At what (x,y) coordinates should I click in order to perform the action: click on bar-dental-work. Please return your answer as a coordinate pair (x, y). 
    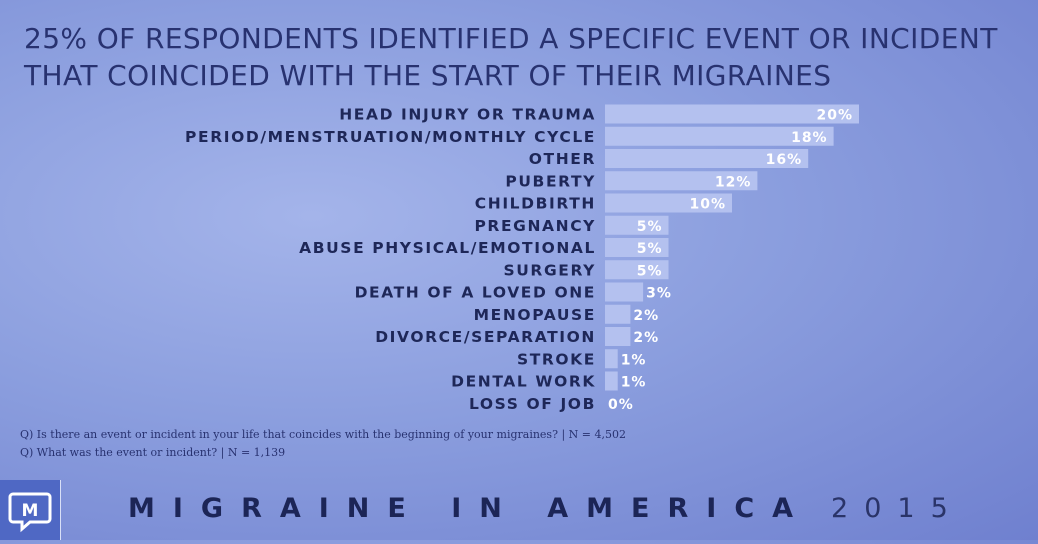
    Looking at the image, I should click on (611, 381).